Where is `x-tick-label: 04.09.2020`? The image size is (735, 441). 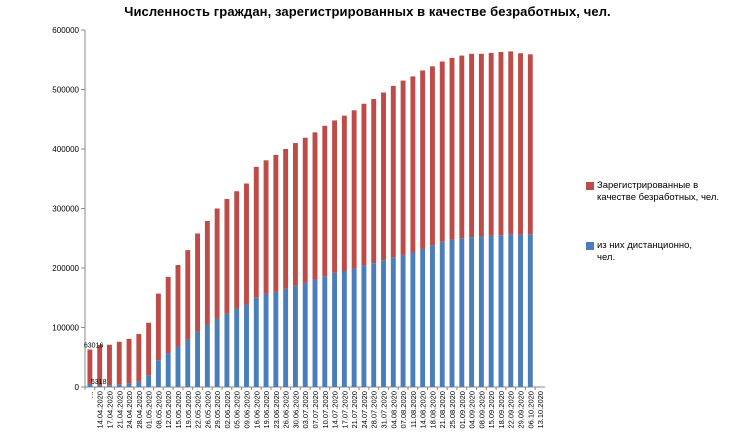
x-tick-label: 04.09.2020 is located at coordinates (472, 410).